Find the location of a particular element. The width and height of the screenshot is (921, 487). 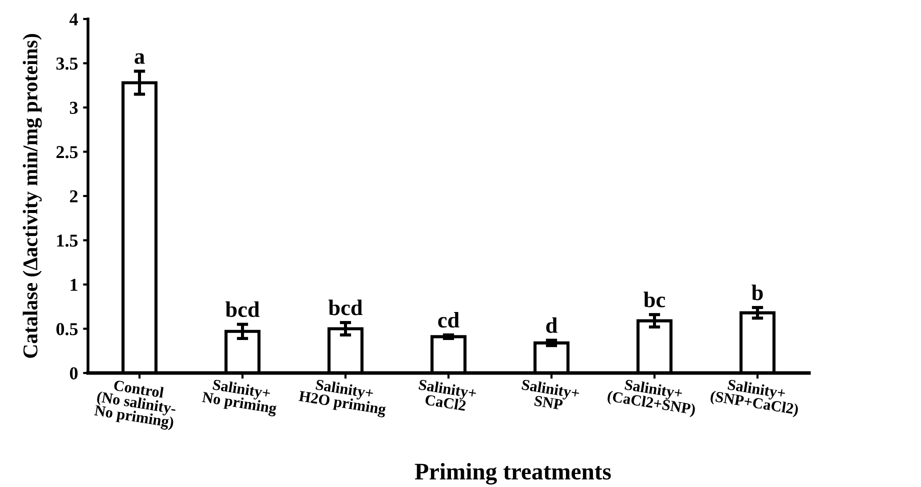

y-tick-label: 3 is located at coordinates (74, 108).